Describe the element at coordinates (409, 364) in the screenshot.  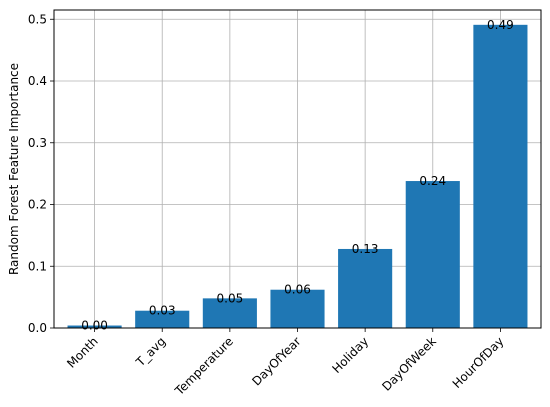
I see `x-tick-label: DayOfWeek` at that location.